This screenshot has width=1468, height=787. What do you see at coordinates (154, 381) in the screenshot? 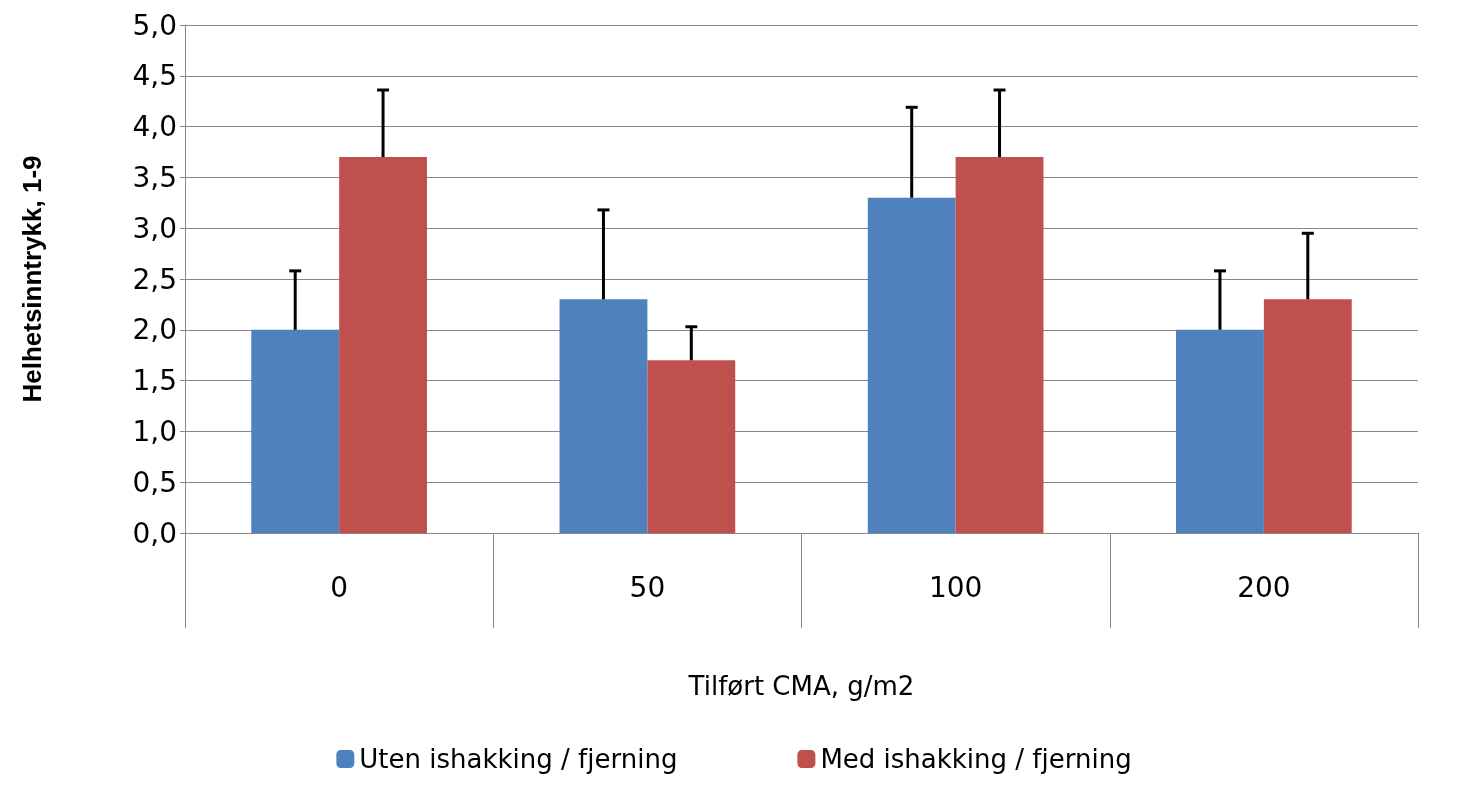
I see `y-tick-label: 1,5` at bounding box center [154, 381].